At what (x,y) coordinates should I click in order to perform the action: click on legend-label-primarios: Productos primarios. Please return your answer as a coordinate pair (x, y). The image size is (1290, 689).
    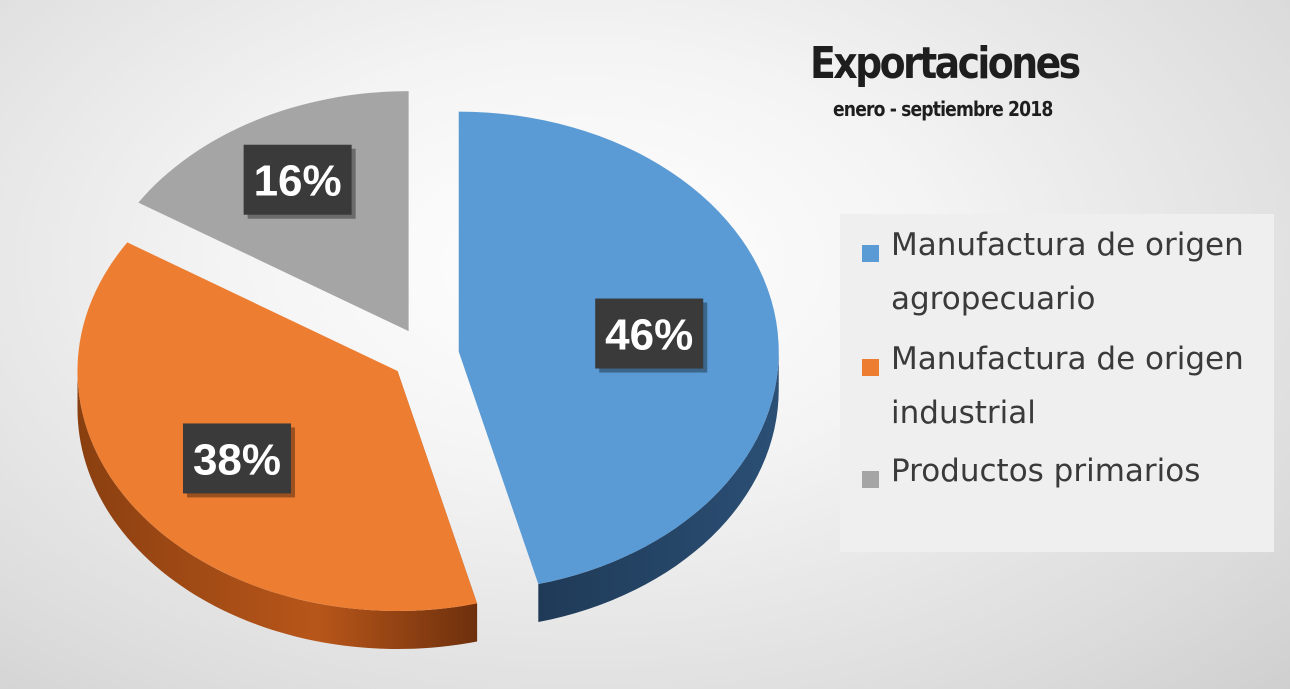
    Looking at the image, I should click on (1046, 471).